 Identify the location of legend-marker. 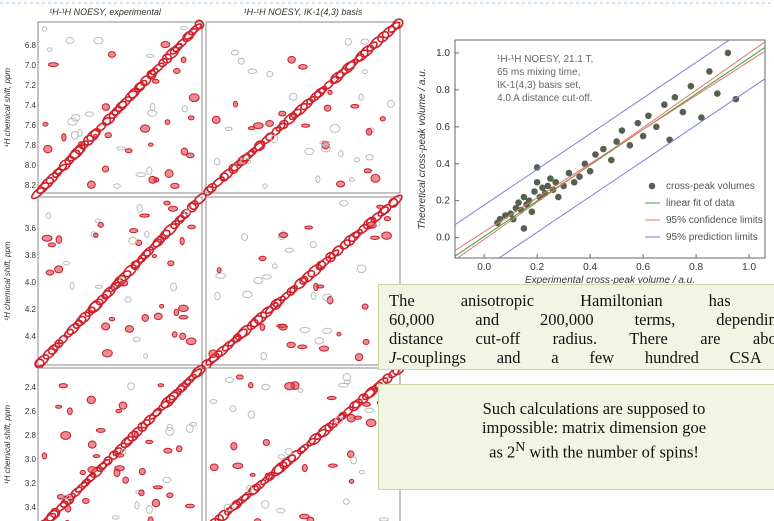
(652, 186).